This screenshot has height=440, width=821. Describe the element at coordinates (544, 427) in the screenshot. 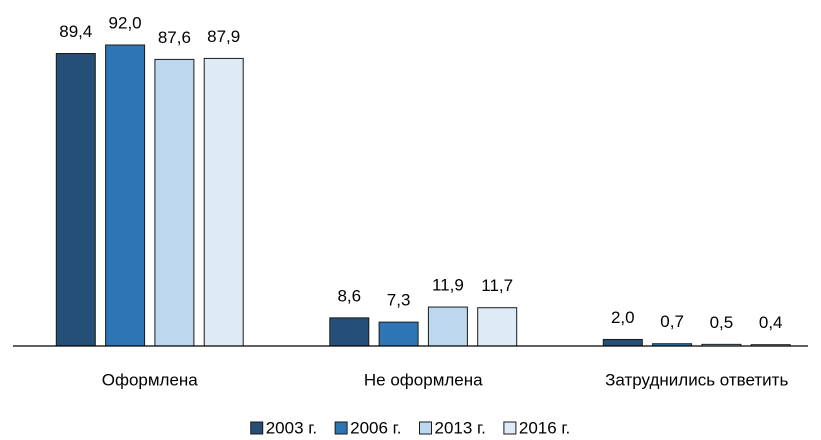

I see `legend-label: 2016 г.` at that location.